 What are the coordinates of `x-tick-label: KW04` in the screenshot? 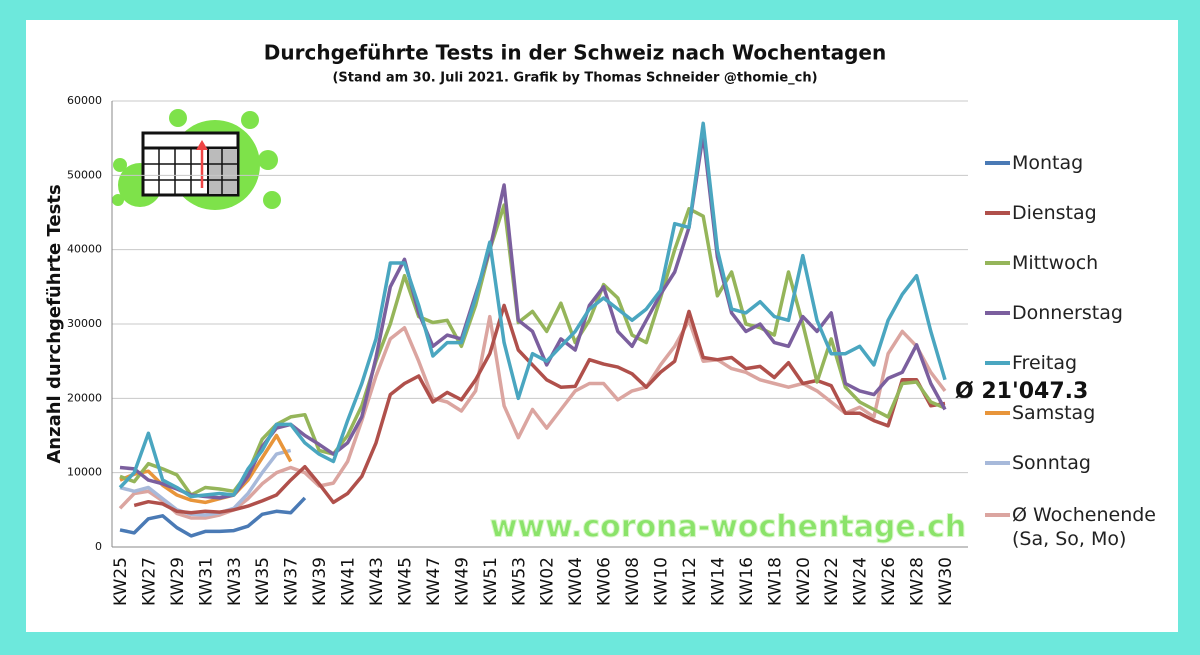 It's located at (576, 581).